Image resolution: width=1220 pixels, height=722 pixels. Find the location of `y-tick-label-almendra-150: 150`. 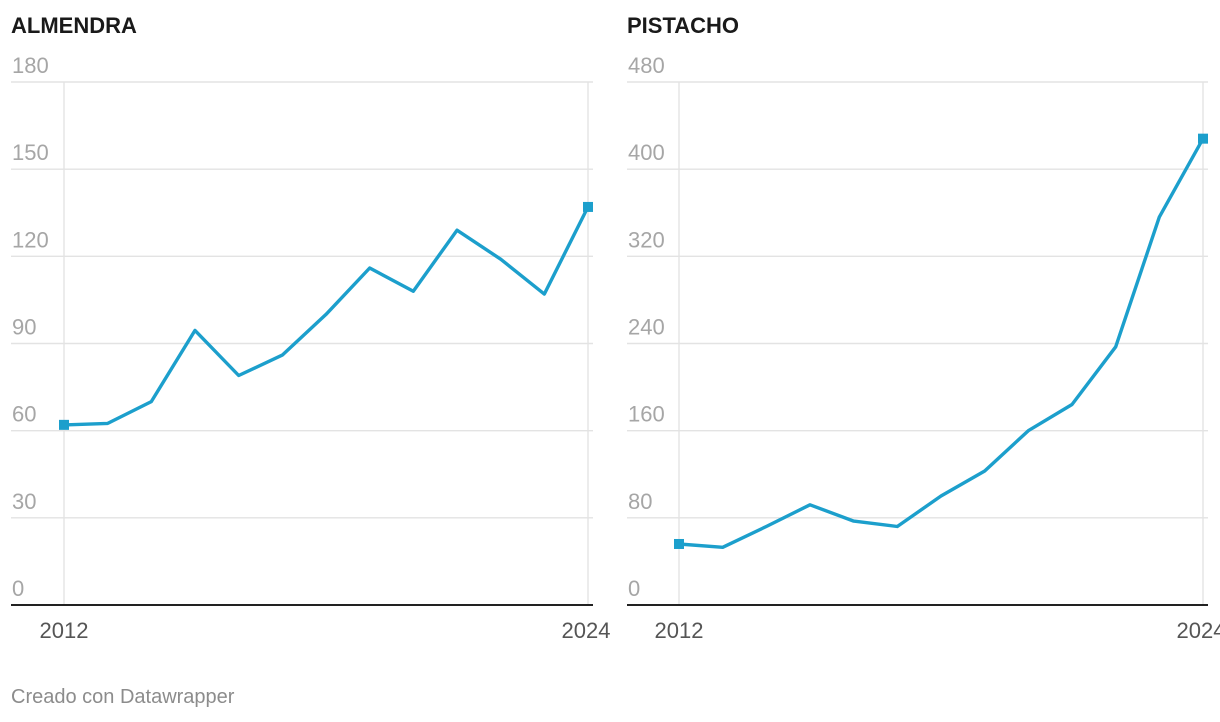

y-tick-label-almendra-150: 150 is located at coordinates (30, 152).